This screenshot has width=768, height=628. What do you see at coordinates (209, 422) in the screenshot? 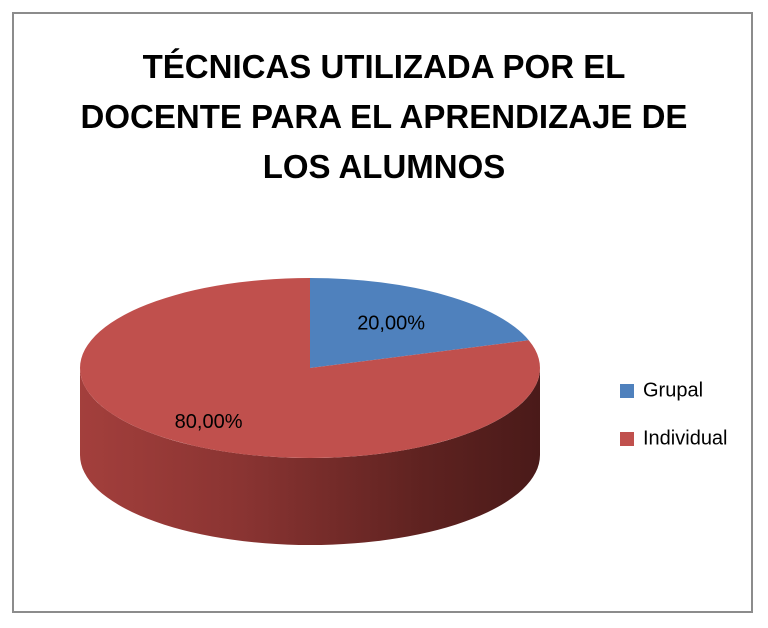
I see `data-label: 80,00%` at bounding box center [209, 422].